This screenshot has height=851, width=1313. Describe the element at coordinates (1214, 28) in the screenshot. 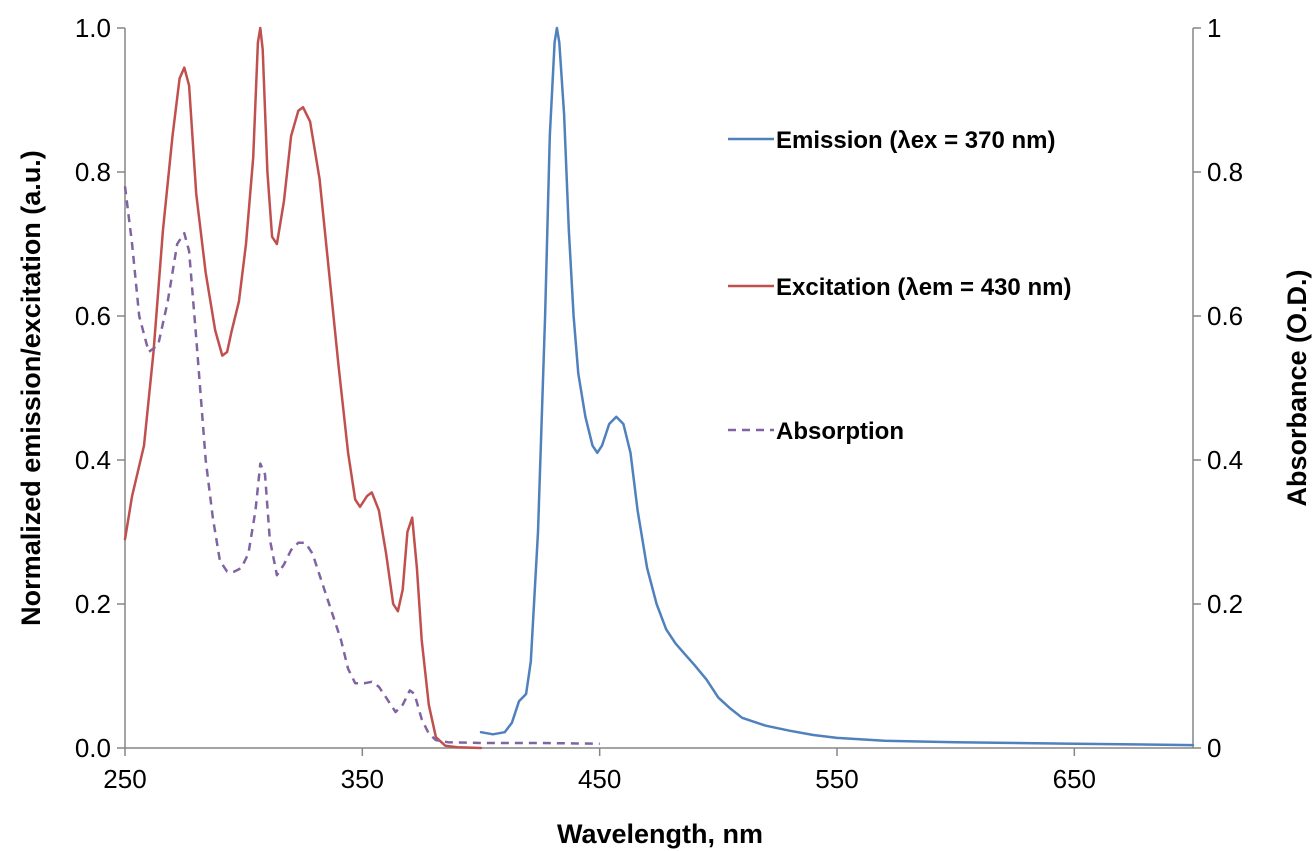

I see `y2-tick-label: 1` at that location.